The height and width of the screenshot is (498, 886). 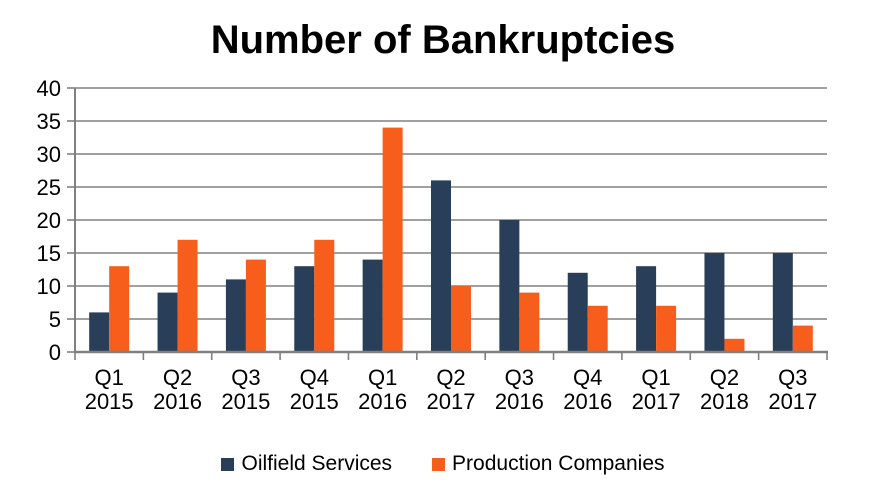 What do you see at coordinates (49, 187) in the screenshot?
I see `y-axis-tick-label: 25` at bounding box center [49, 187].